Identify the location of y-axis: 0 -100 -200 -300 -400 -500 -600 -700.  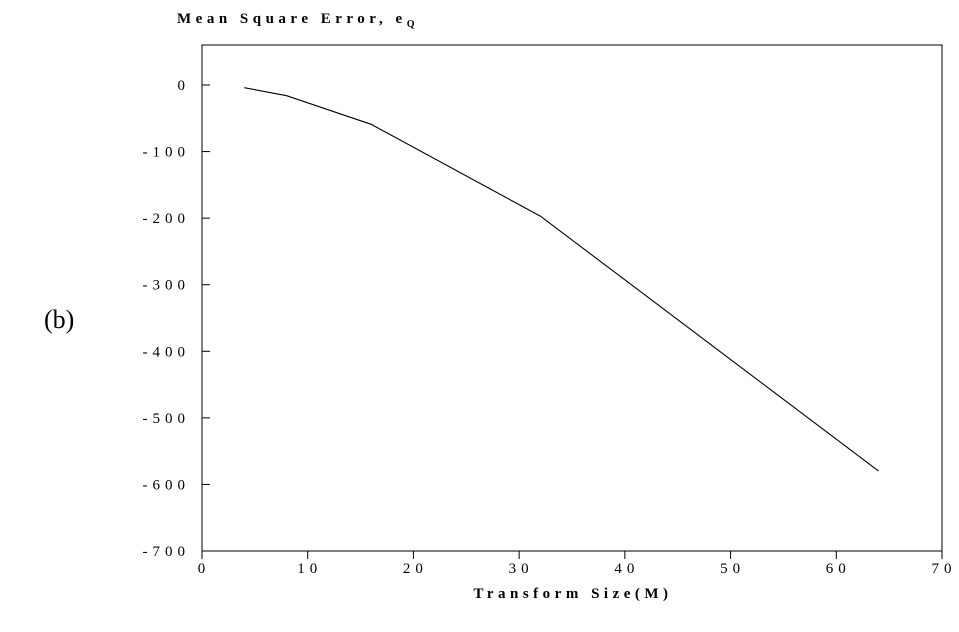
(176, 319).